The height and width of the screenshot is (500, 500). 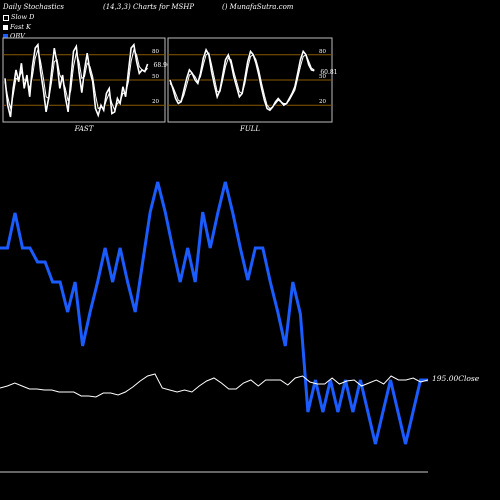 I want to click on header-site: () MunafaSutra.com, so click(x=258, y=7).